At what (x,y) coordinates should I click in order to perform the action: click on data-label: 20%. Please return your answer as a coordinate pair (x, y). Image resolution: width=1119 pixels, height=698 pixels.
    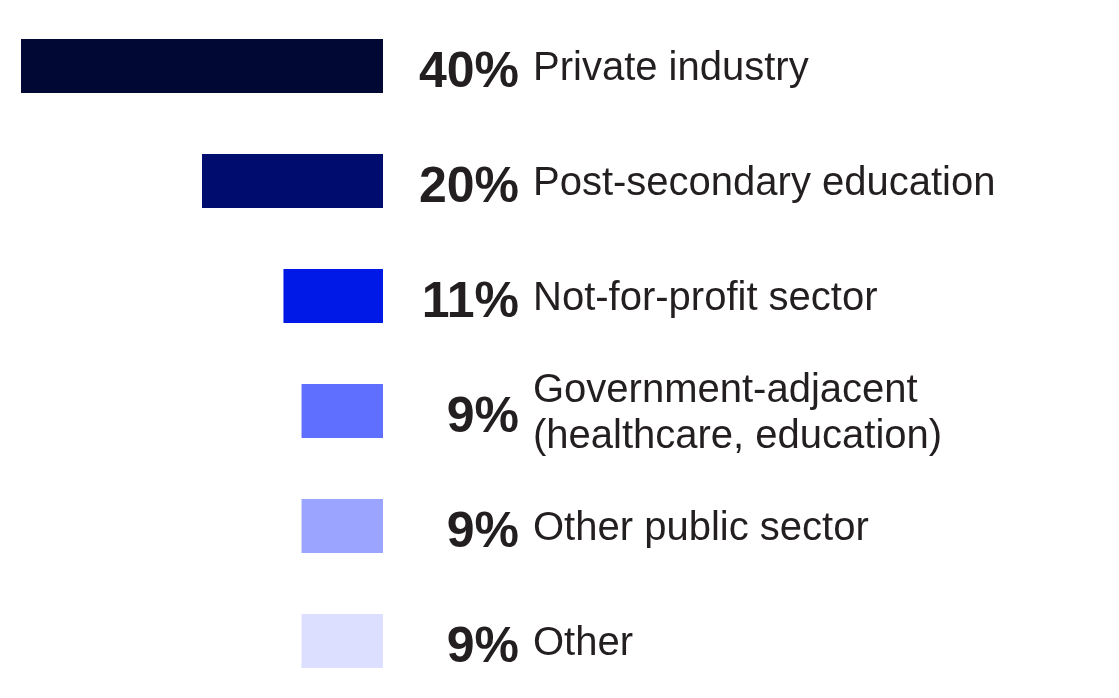
    Looking at the image, I should click on (468, 185).